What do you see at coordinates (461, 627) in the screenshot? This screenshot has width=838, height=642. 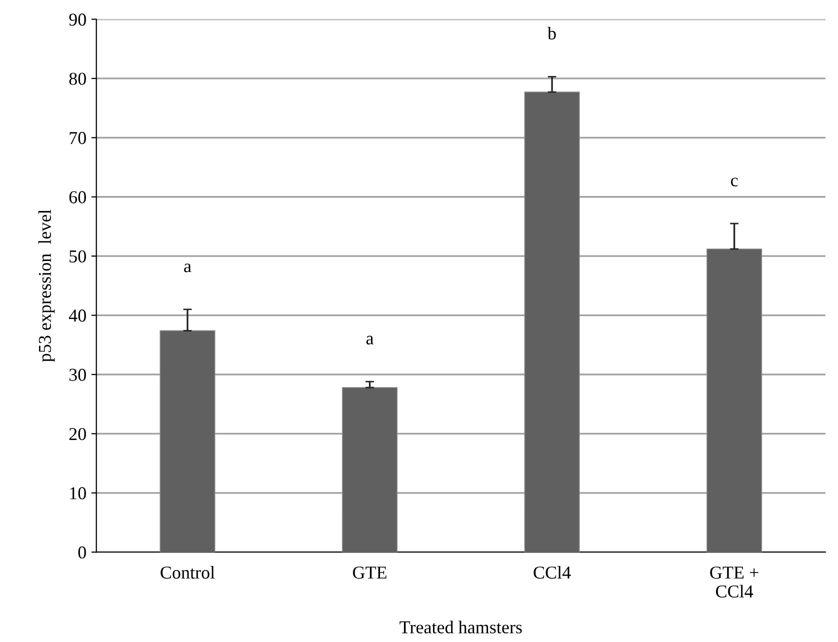 I see `x-axis-title: Treated hamsters` at bounding box center [461, 627].